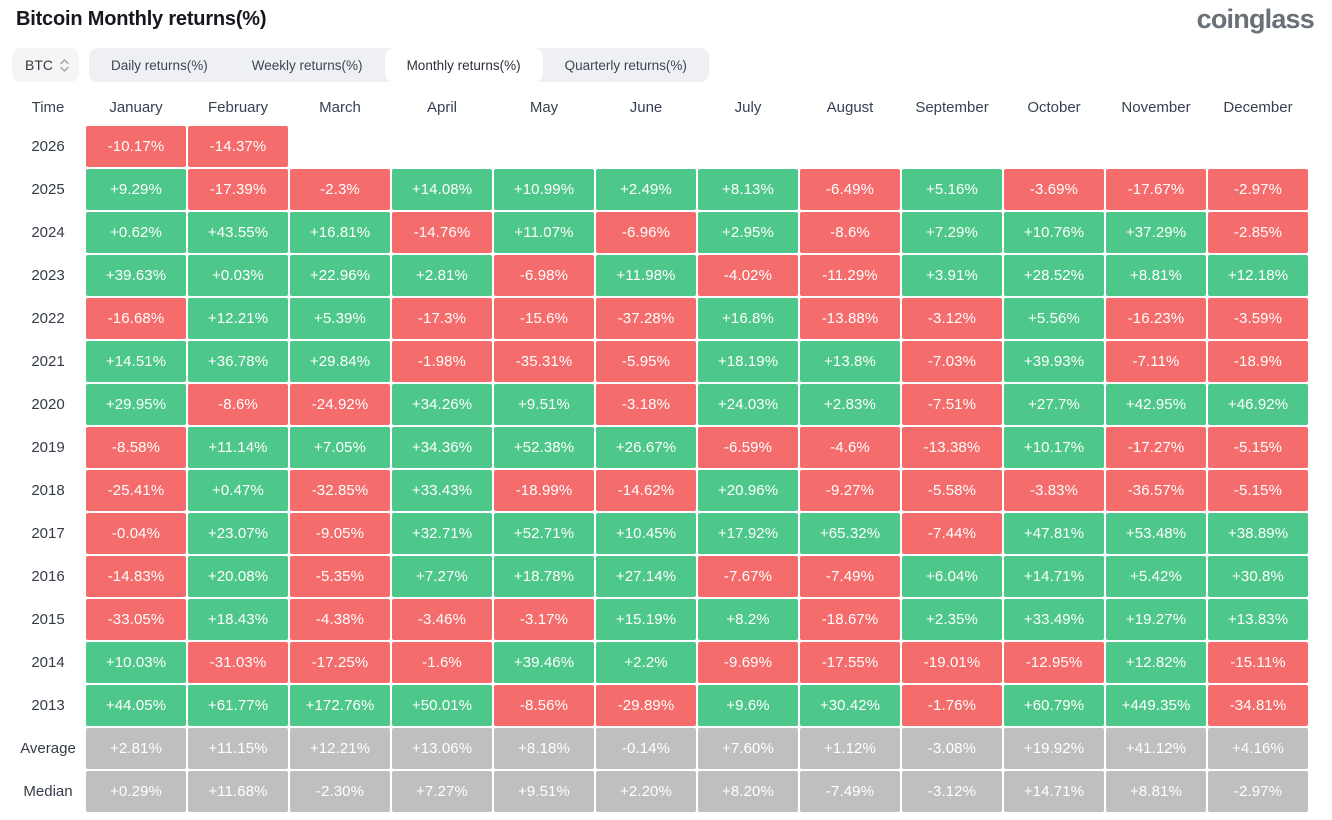 The image size is (1332, 820). I want to click on return-cell: +14.51%, so click(136, 361).